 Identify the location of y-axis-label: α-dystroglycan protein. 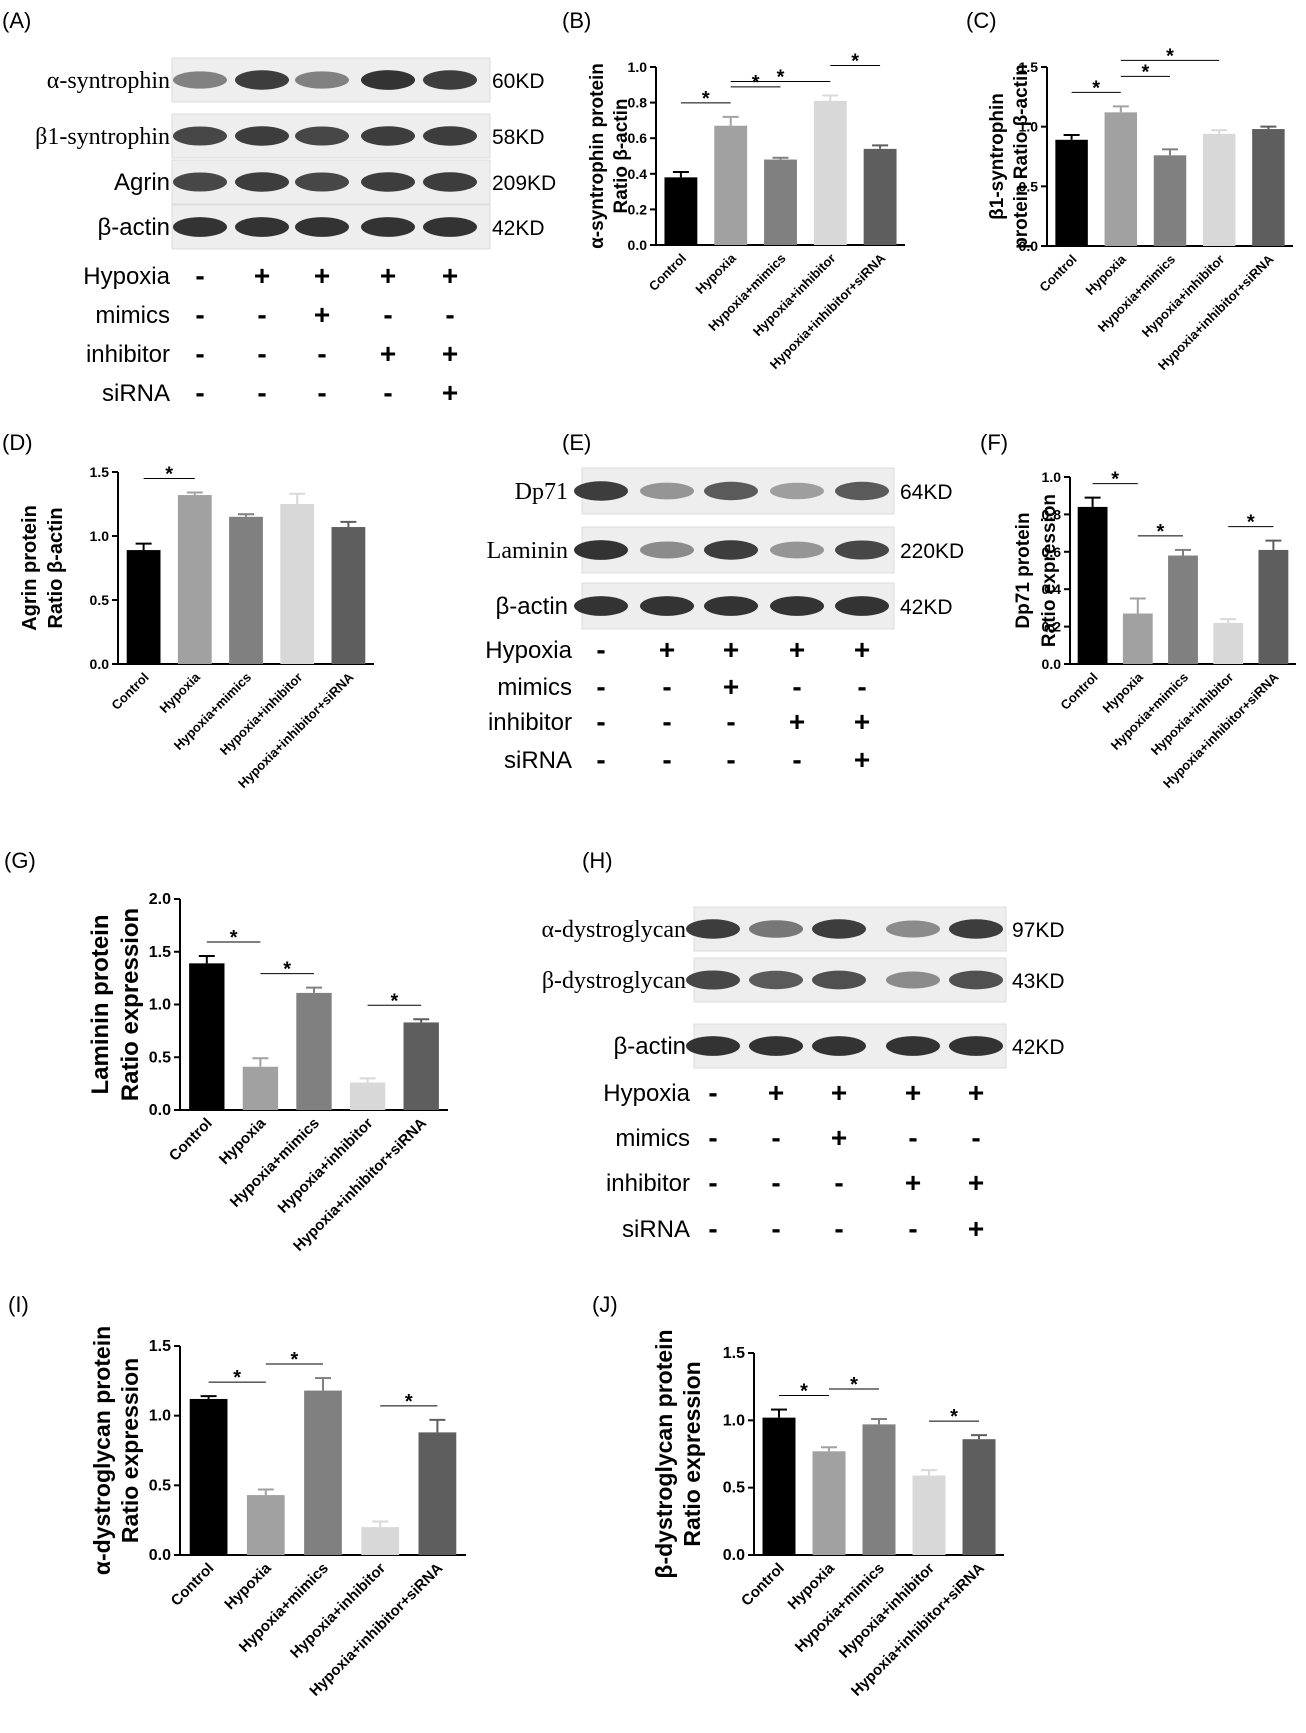
(102, 1450).